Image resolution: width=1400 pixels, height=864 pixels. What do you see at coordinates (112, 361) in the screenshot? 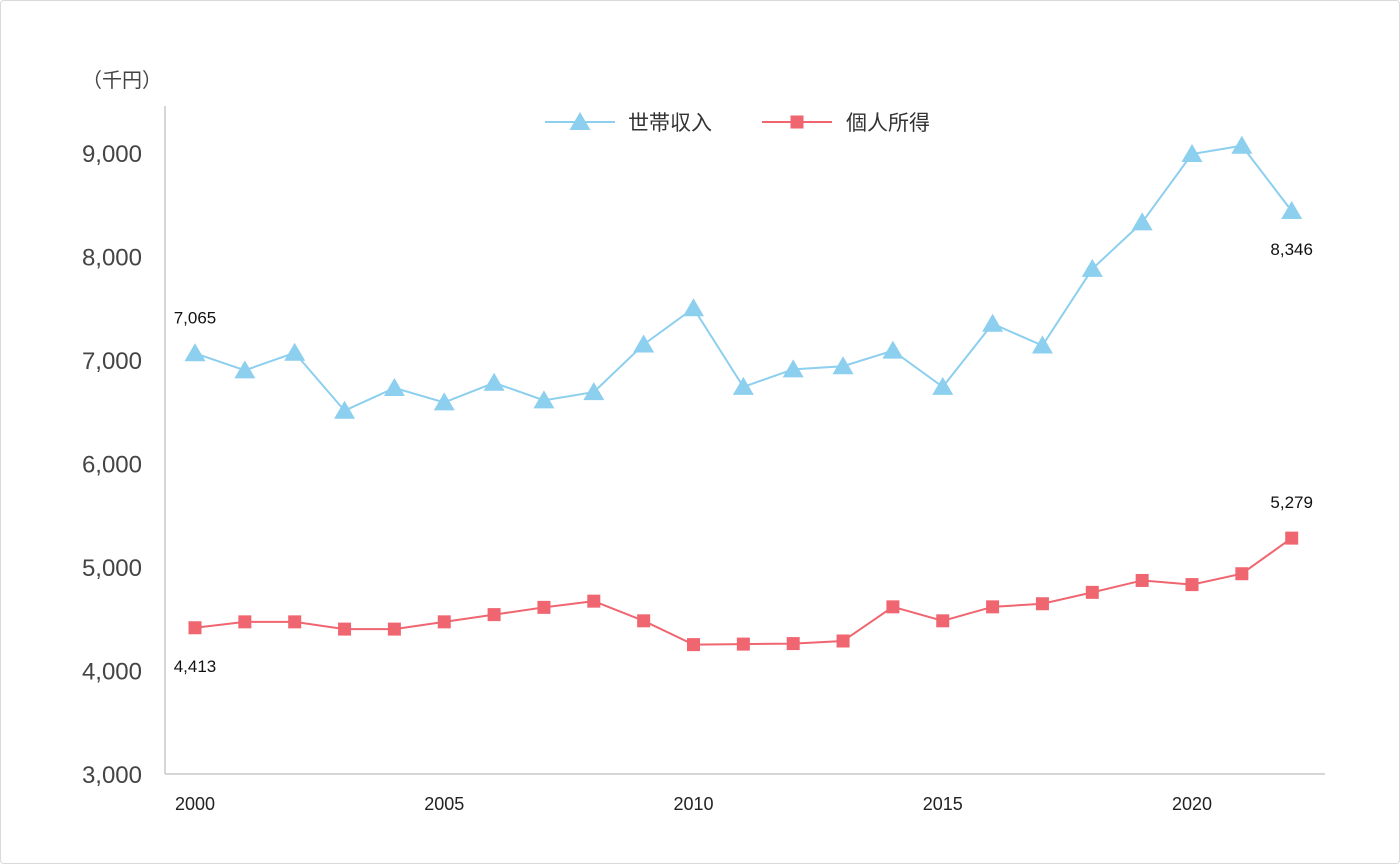
I see `y-tick-label: 7,000` at bounding box center [112, 361].